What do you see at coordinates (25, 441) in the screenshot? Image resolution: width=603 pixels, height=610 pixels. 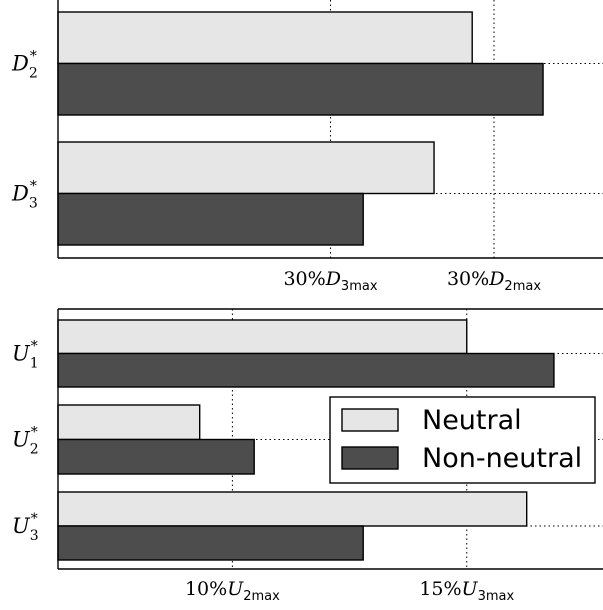 I see `category-label-1: U* 2` at bounding box center [25, 441].